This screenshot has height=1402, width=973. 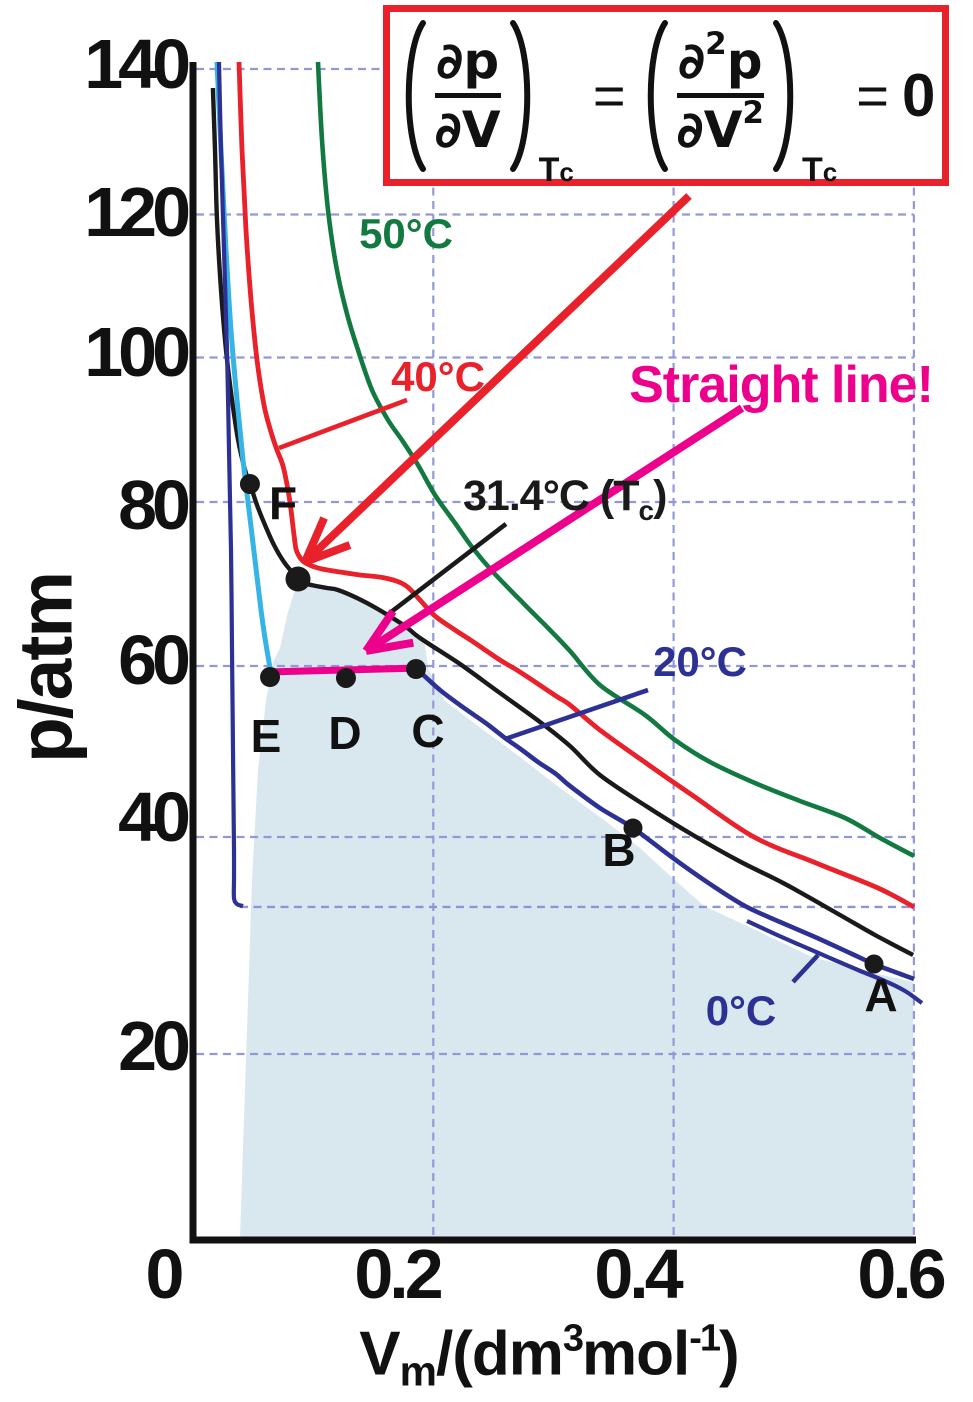 I want to click on point-label-E: E, so click(x=266, y=736).